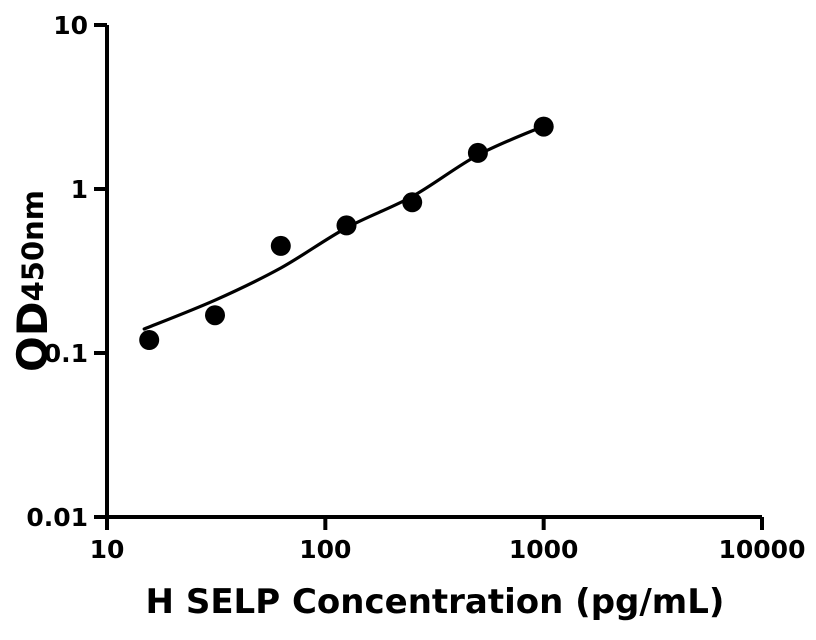 The width and height of the screenshot is (816, 640). I want to click on x-tick-label: 10000, so click(762, 549).